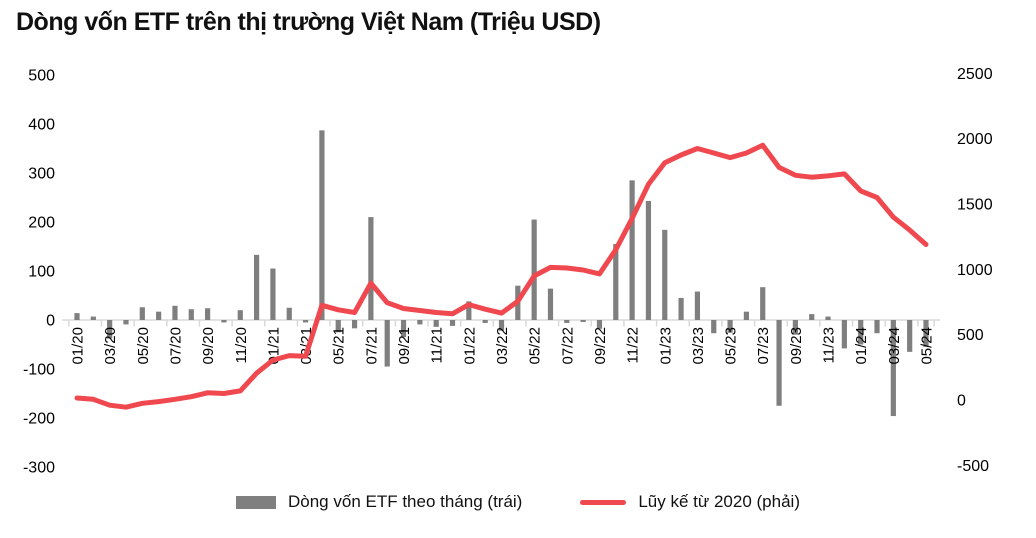  Describe the element at coordinates (975, 139) in the screenshot. I see `right-axis-tick-label: 2000` at that location.